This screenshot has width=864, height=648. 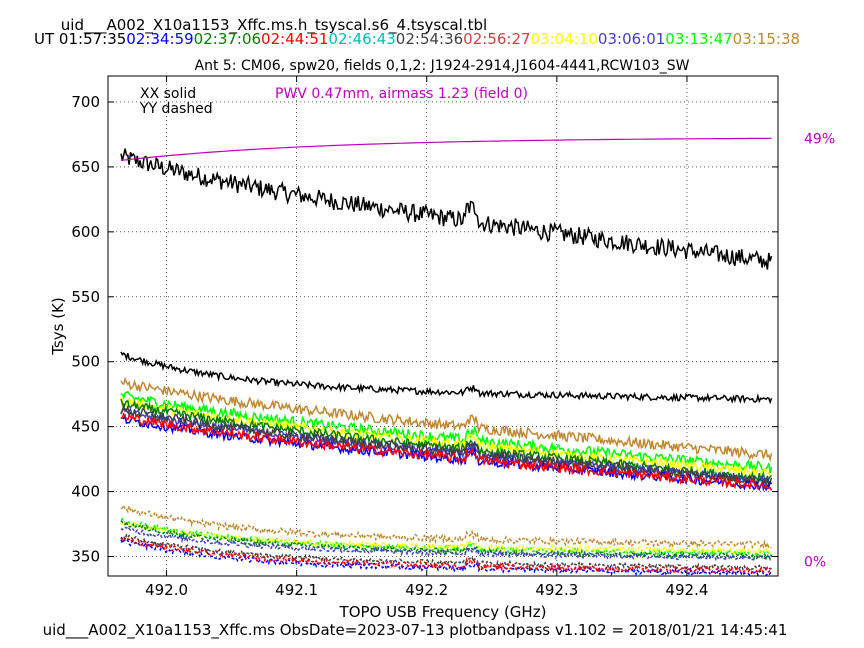 I want to click on ytick-label-6: 650, so click(x=85, y=167).